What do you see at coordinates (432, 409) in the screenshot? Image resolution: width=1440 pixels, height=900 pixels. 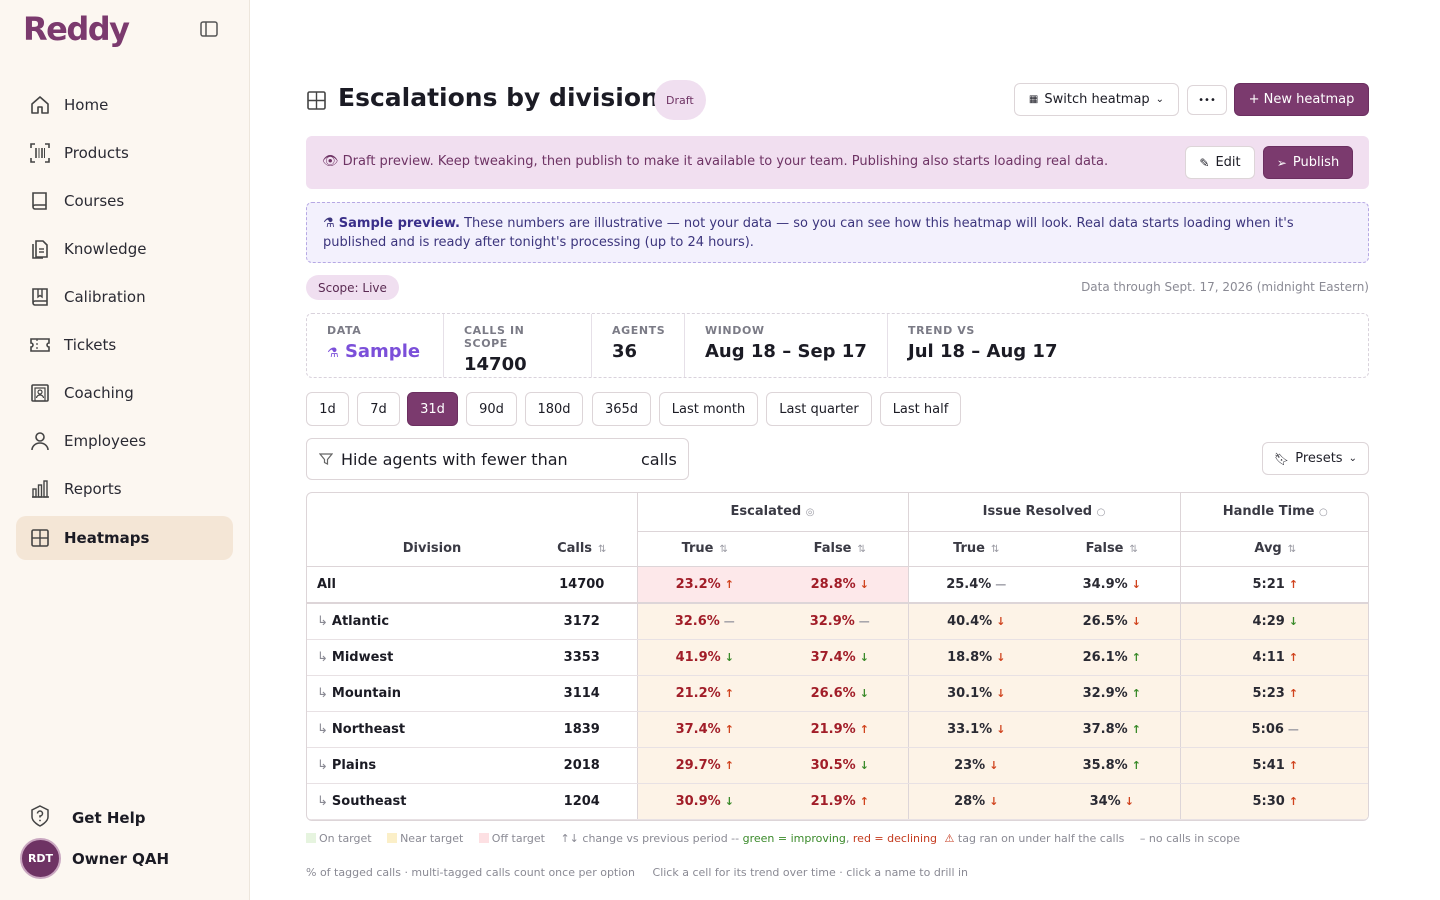 I see `range-31d-button: 31d` at bounding box center [432, 409].